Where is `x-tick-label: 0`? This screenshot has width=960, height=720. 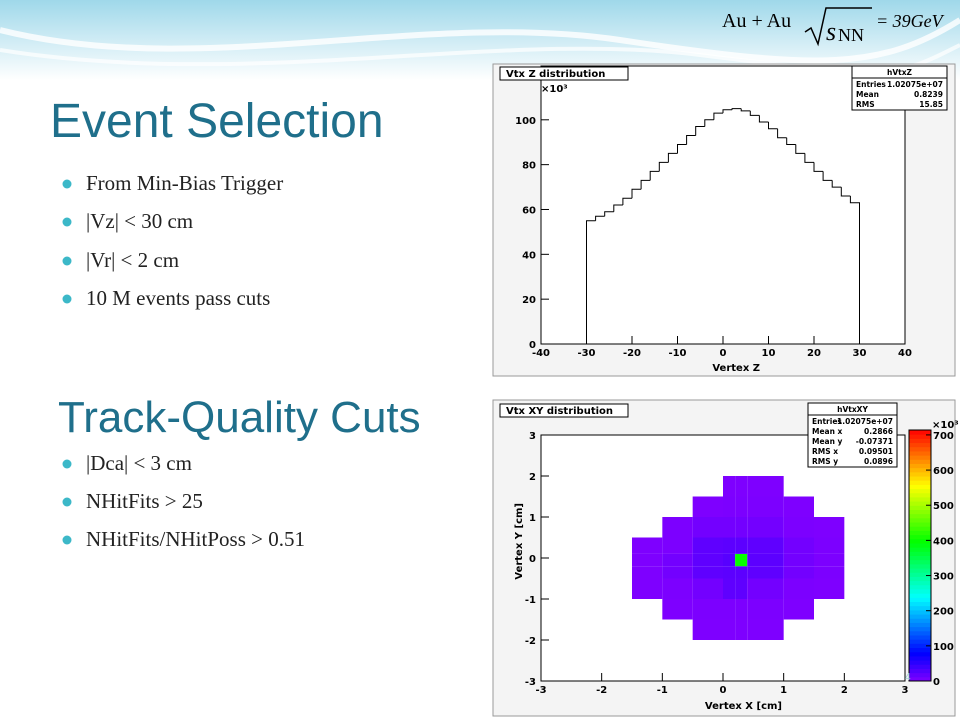
x-tick-label: 0 is located at coordinates (723, 690).